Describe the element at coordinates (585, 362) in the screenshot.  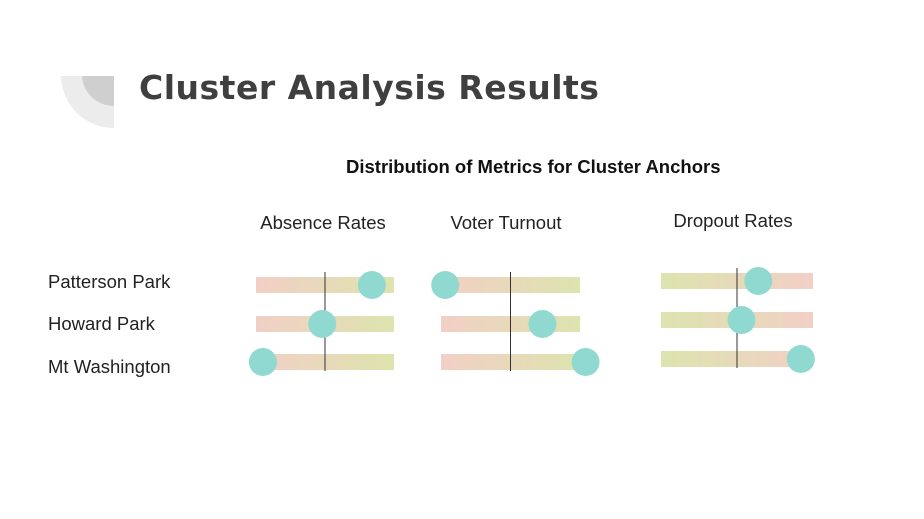
I see `data-point-voter-turnout-mt-washington` at that location.